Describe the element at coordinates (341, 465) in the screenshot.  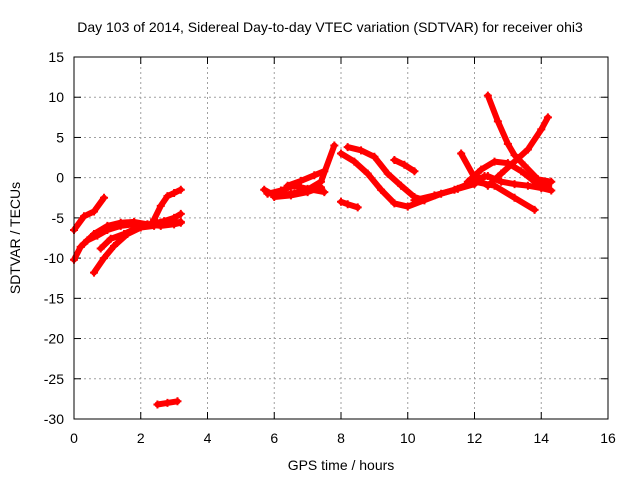
I see `x-axis-label: GPS time / hours` at that location.